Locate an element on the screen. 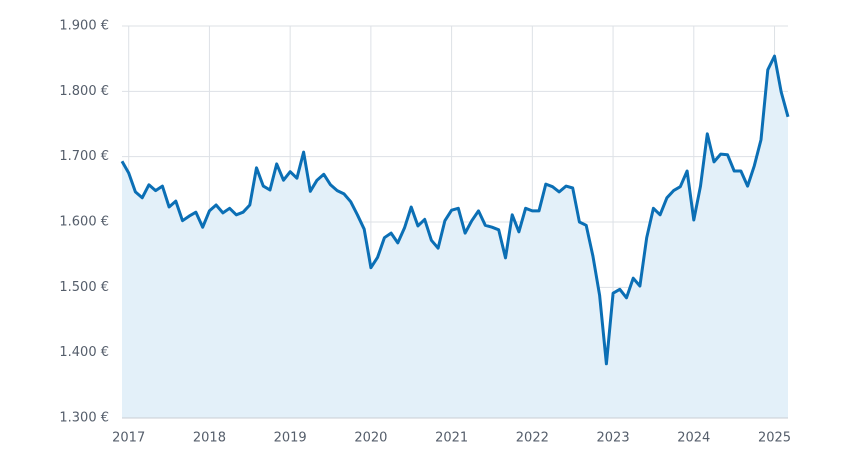 Image resolution: width=850 pixels, height=464 pixels. x-tick-label: 2021 is located at coordinates (451, 438).